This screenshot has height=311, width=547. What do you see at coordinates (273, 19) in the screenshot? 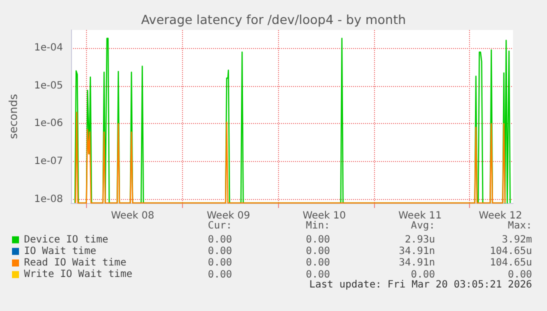
I see `chart-title: Average latency for /dev/loop4 - by month` at bounding box center [273, 19].